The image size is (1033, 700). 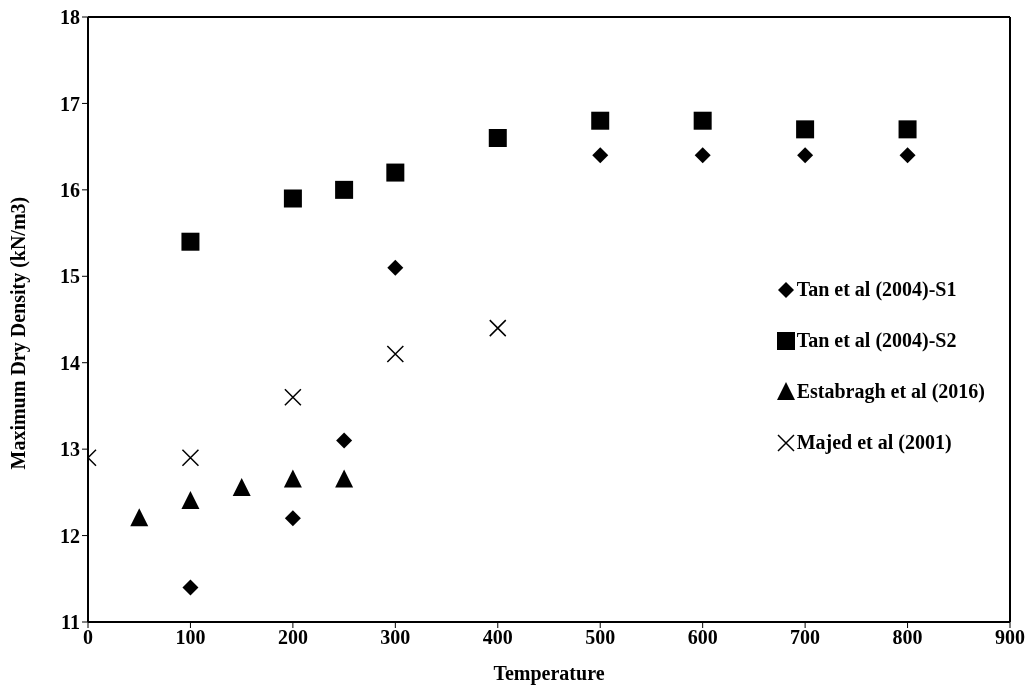 I want to click on x-tick-label: 600, so click(x=702, y=637).